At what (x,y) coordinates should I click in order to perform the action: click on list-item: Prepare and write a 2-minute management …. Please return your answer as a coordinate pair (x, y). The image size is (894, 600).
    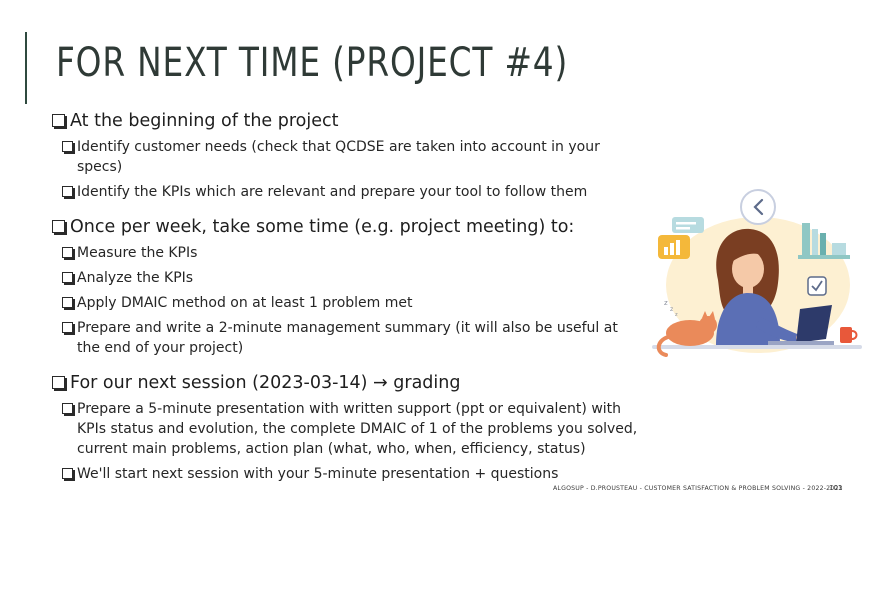
    Looking at the image, I should click on (352, 338).